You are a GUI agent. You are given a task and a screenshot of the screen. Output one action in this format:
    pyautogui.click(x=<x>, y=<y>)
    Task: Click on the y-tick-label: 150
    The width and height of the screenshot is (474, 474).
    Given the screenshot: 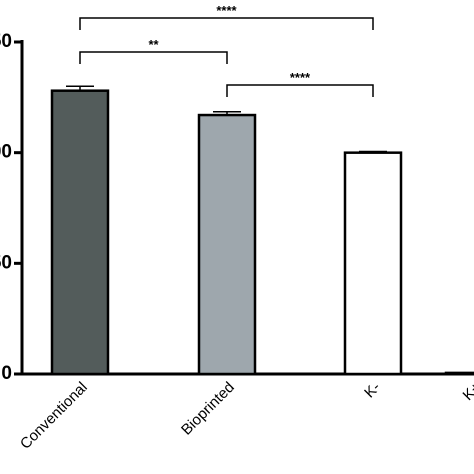 What is the action you would take?
    pyautogui.click(x=6, y=41)
    